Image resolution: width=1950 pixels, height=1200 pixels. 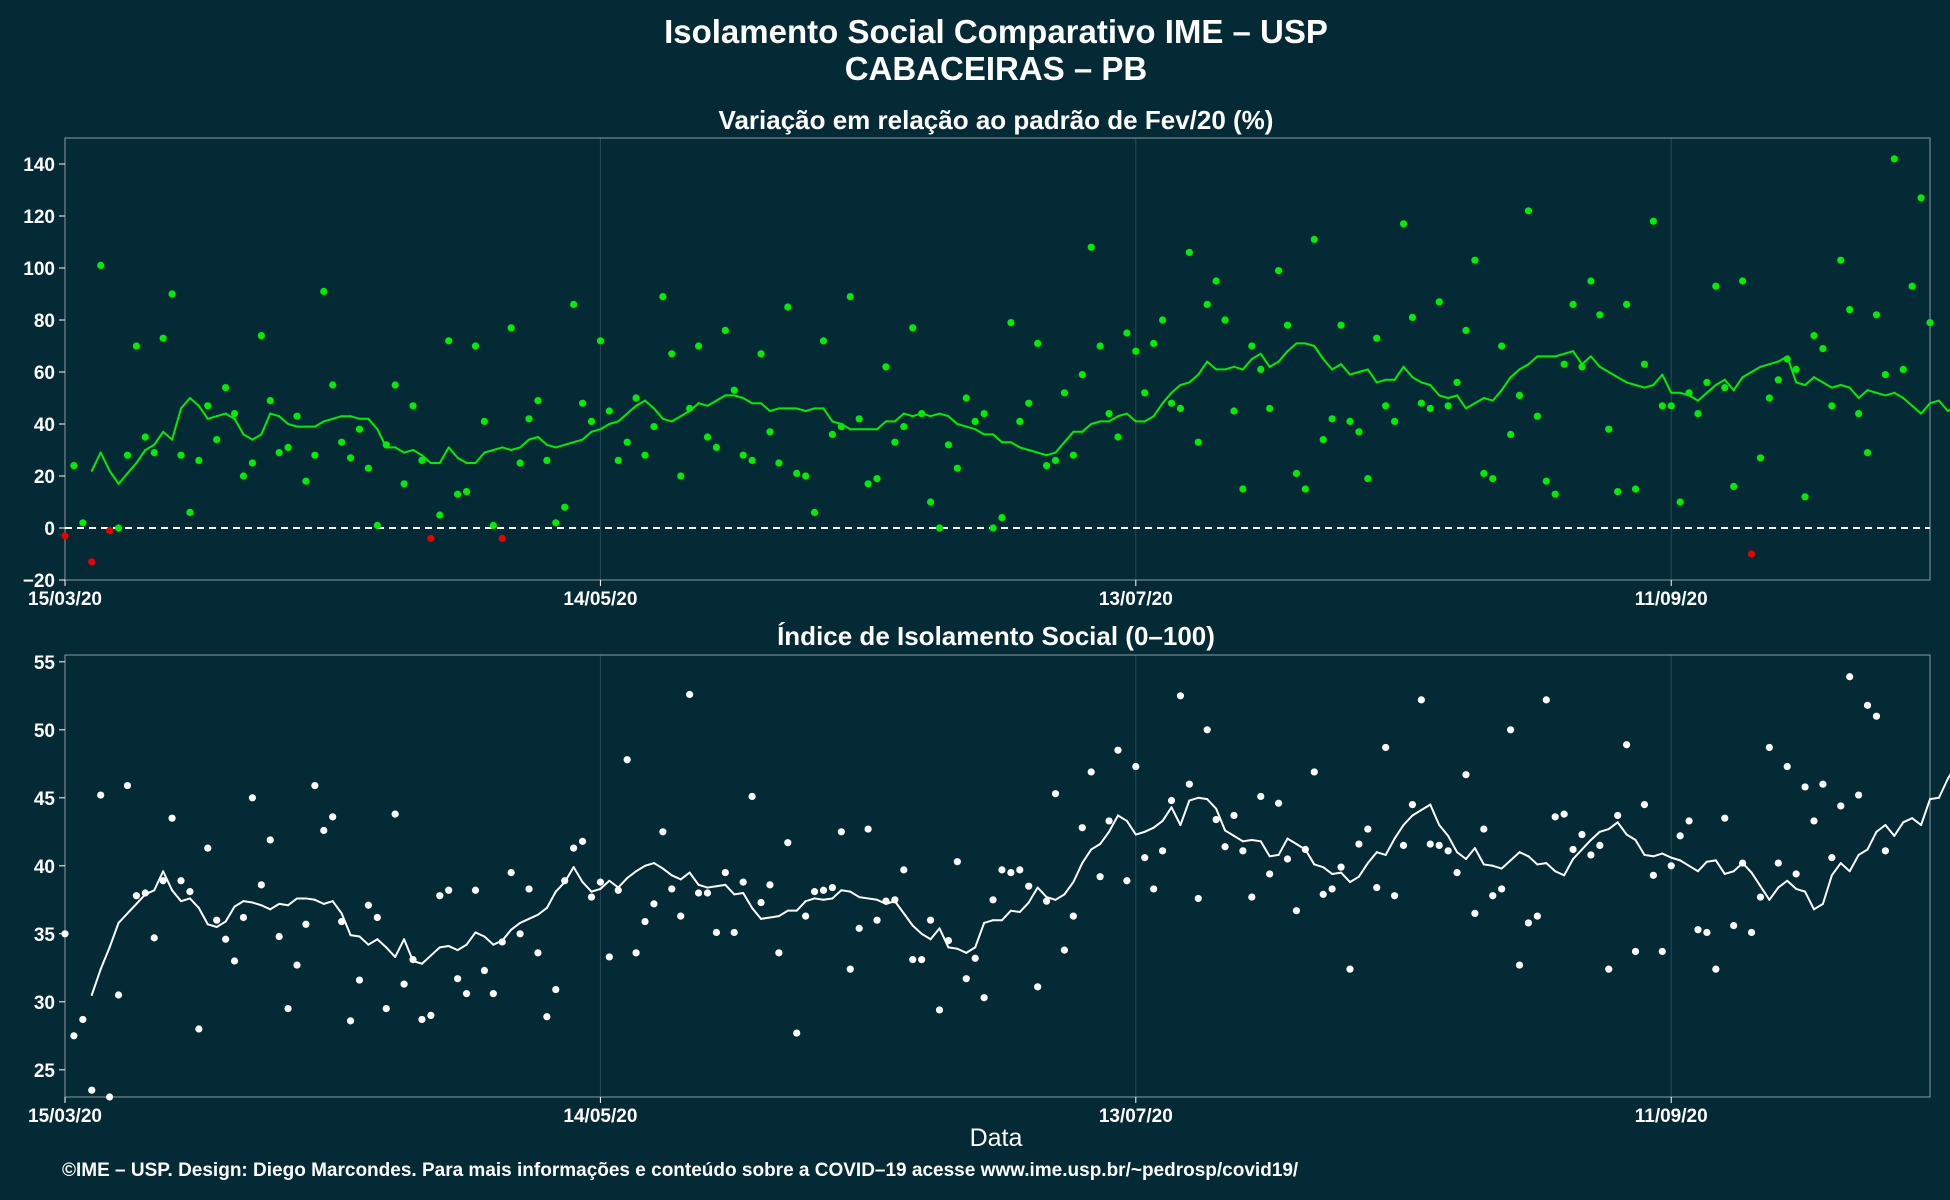 What do you see at coordinates (49, 529) in the screenshot?
I see `y-tick-label: 0` at bounding box center [49, 529].